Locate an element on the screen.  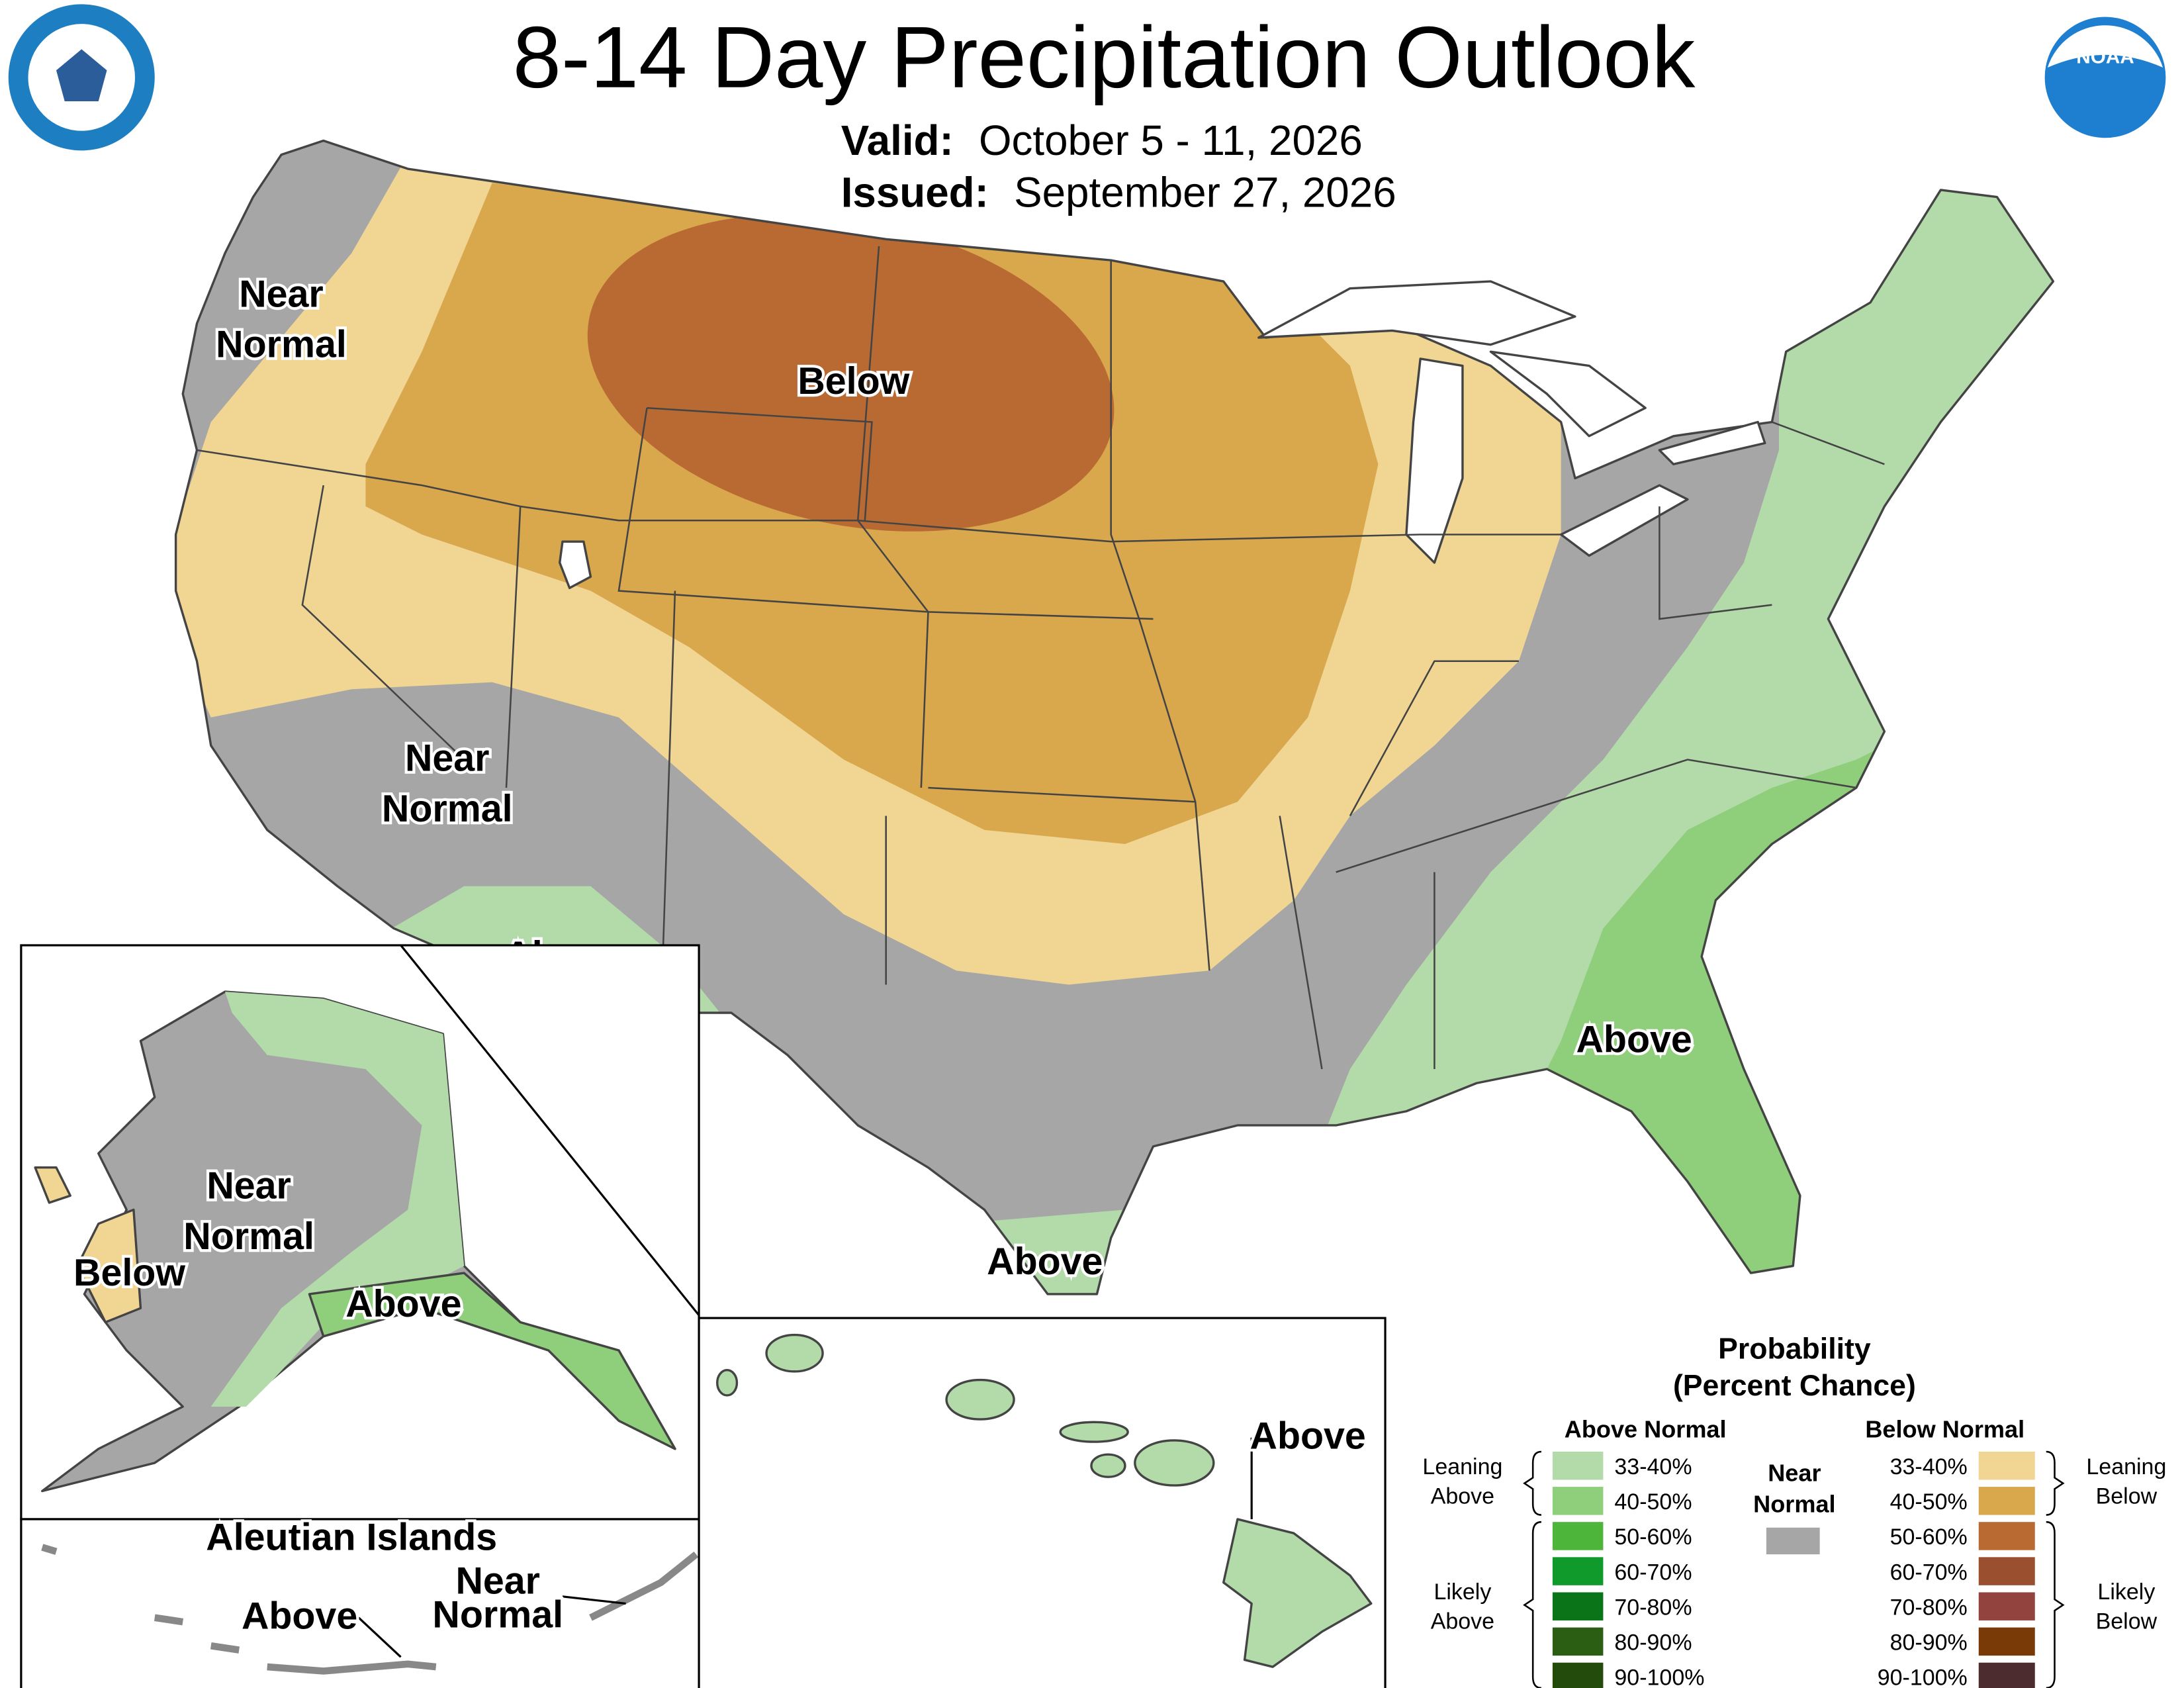
alaska-inset is located at coordinates (360, 1316).